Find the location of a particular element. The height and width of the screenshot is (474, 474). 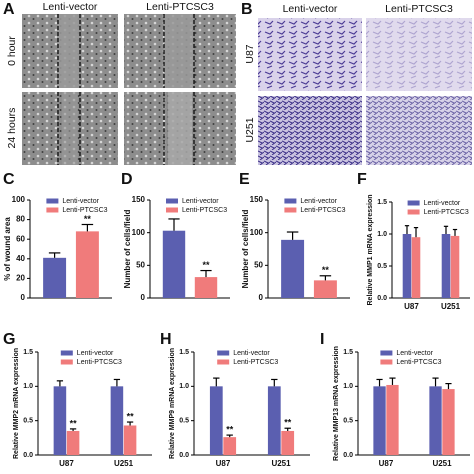

y-axis-label: Relative MMP9 mRNA expression is located at coordinates (172, 403).